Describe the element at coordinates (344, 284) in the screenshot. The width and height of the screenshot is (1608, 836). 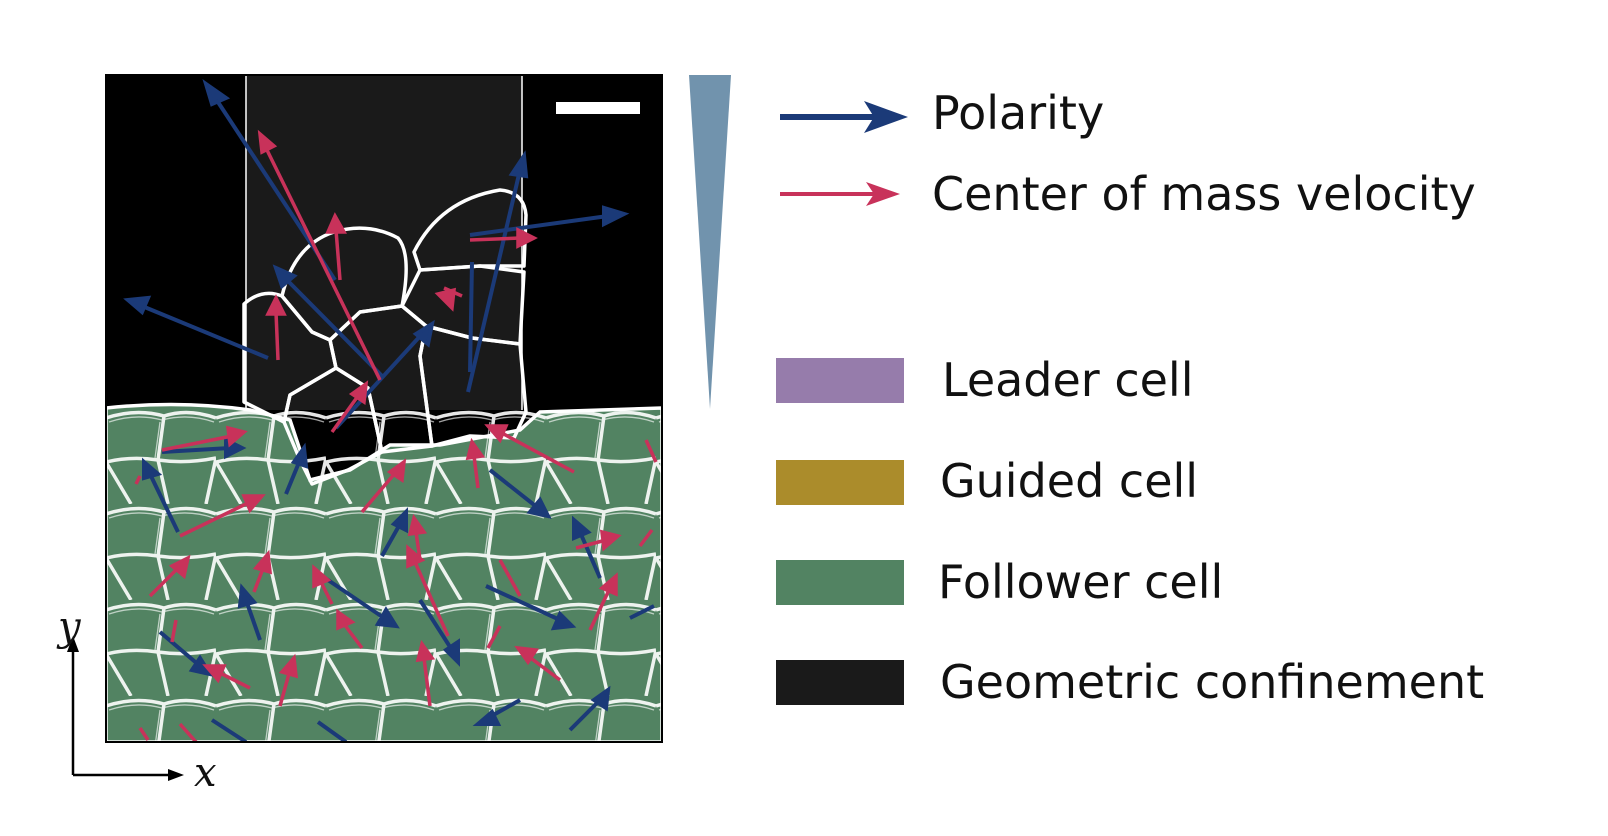
I see `leader-cell-shape` at that location.